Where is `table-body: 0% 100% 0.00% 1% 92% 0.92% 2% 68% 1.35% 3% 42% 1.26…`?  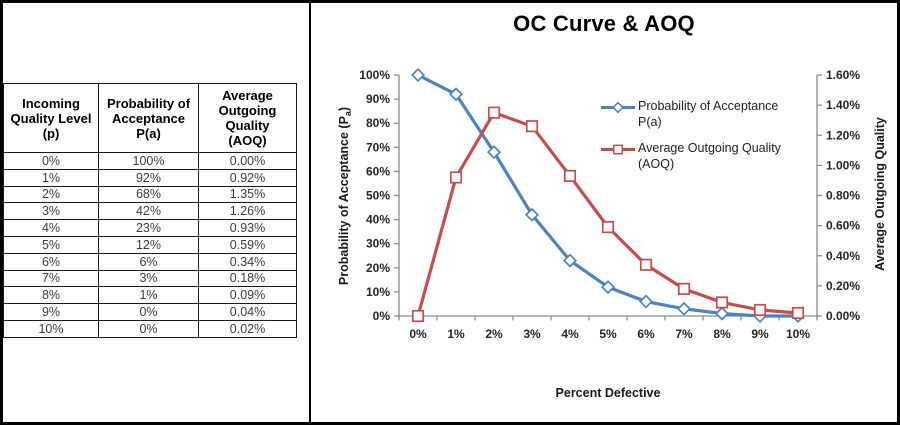 table-body: 0% 100% 0.00% 1% 92% 0.92% 2% 68% 1.35% 3% 42% 1.26… is located at coordinates (150, 245).